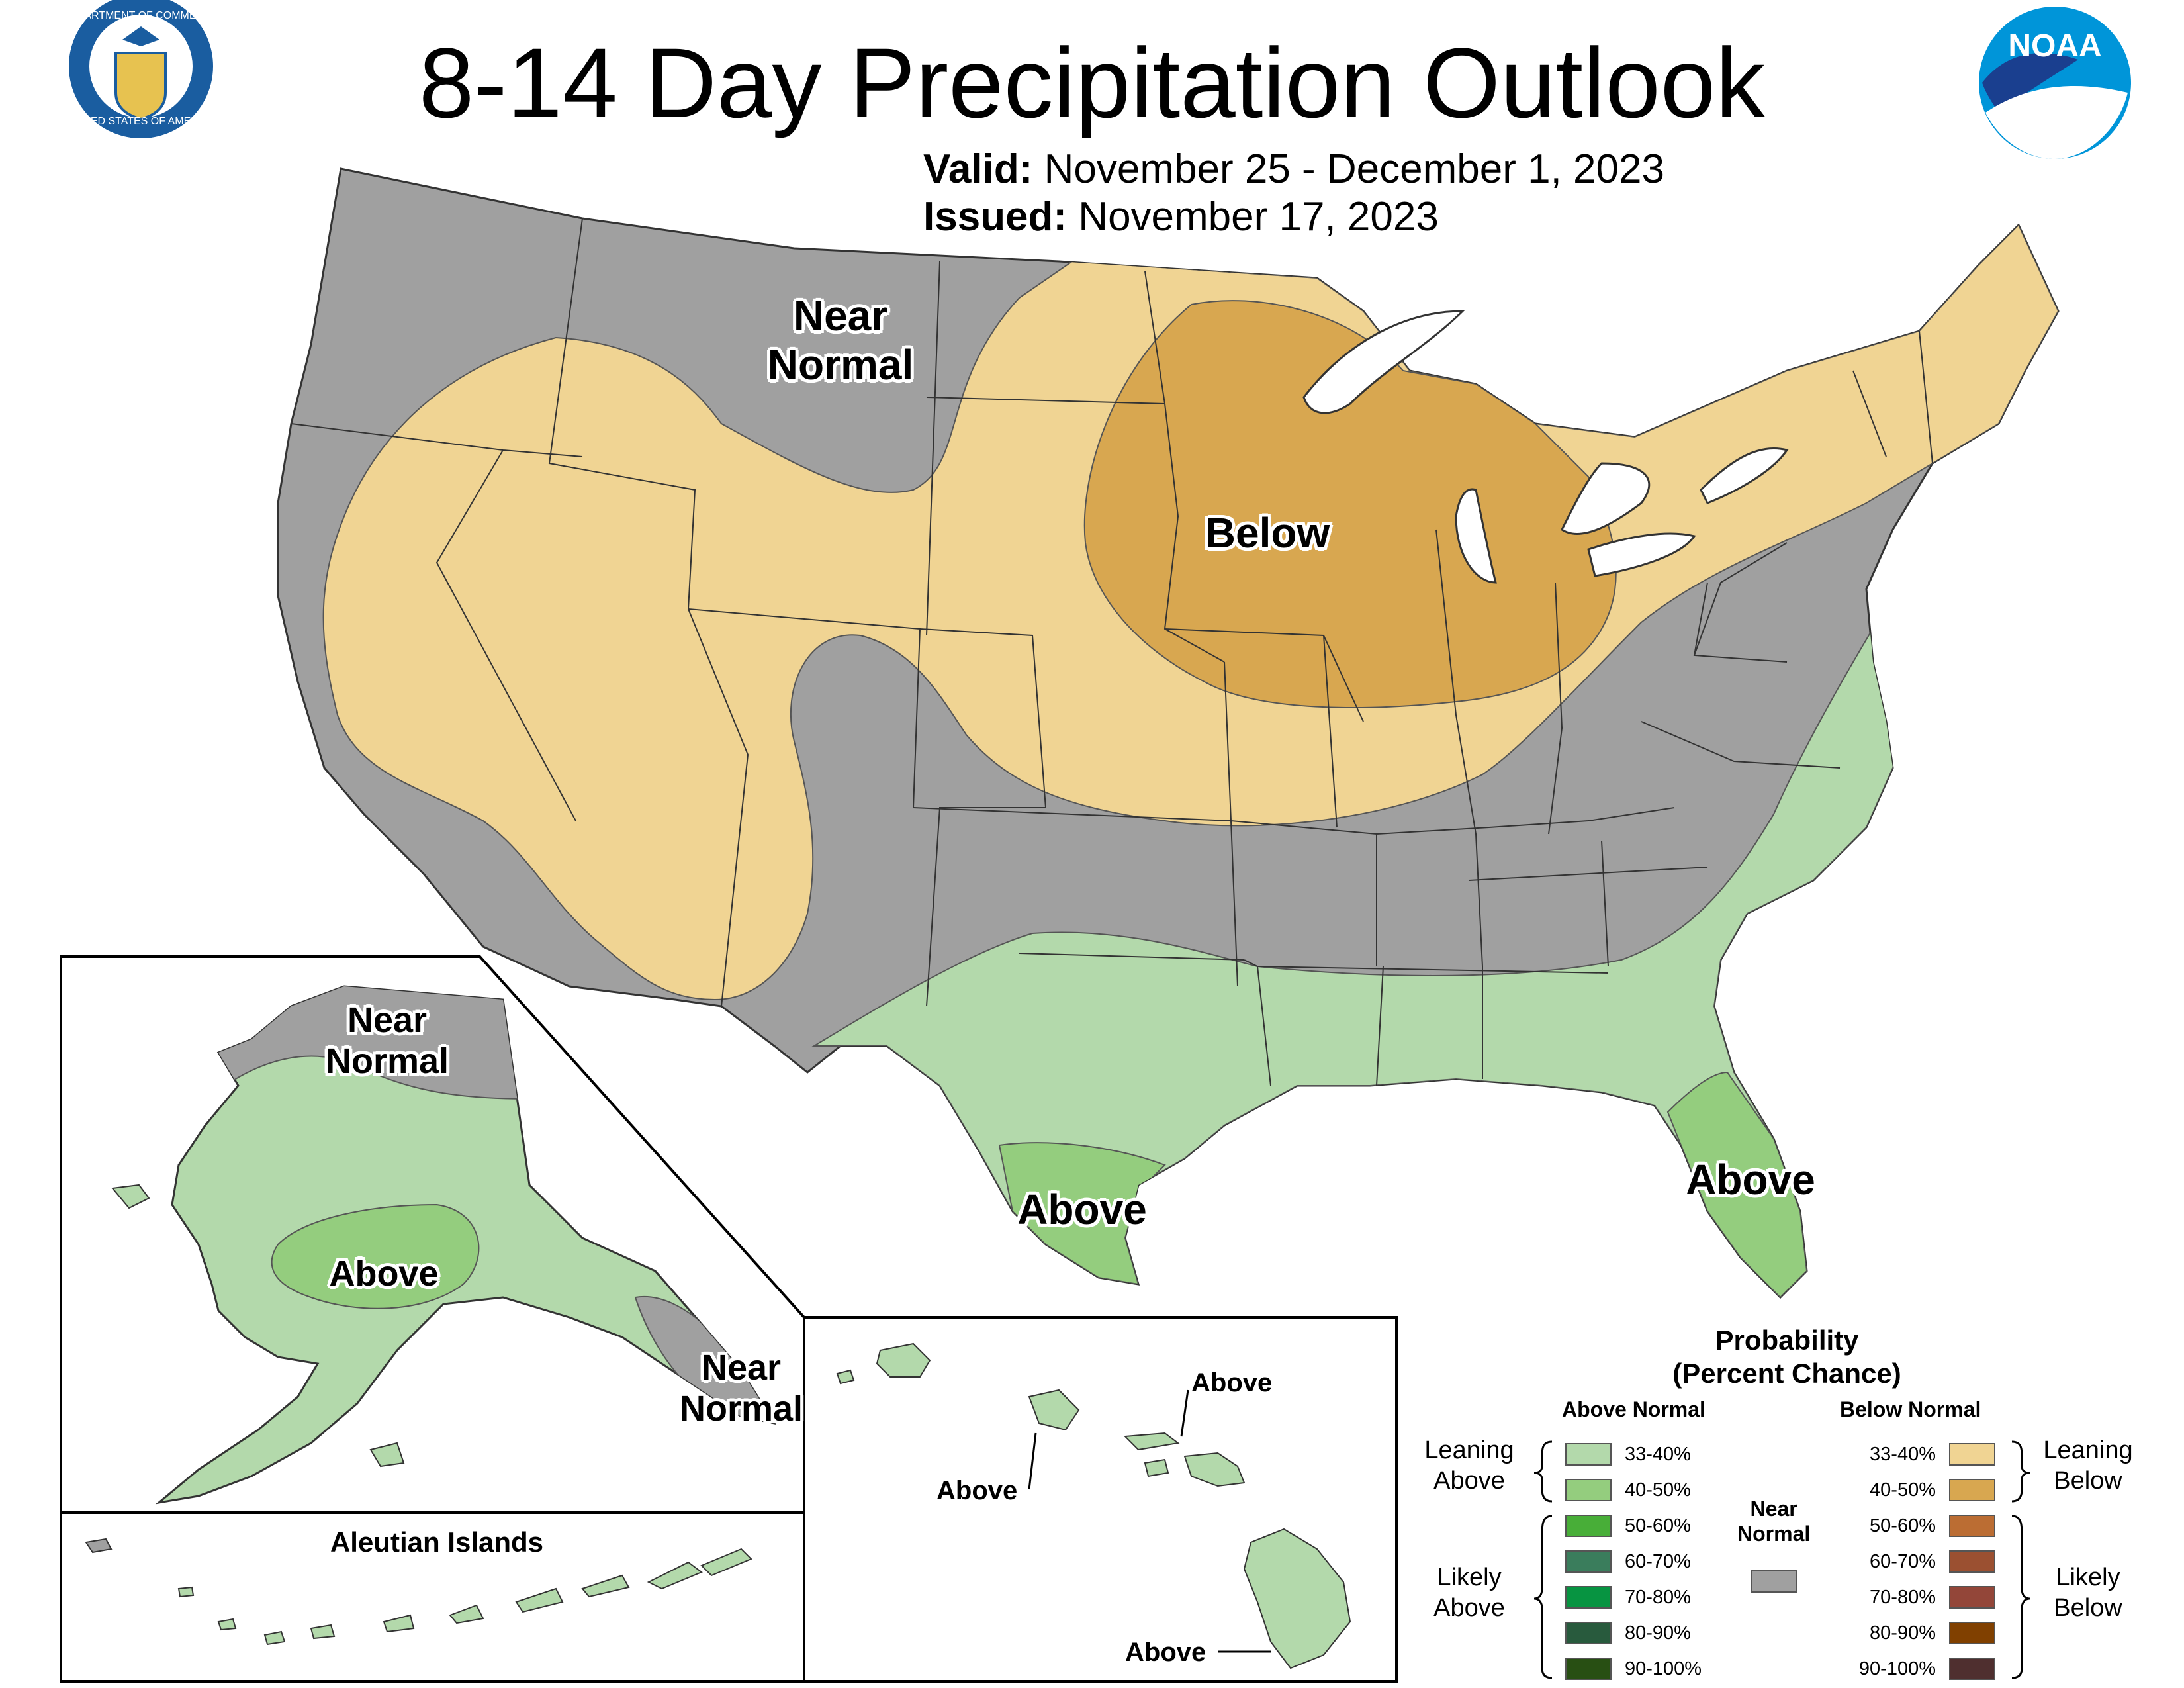 Image resolution: width=2184 pixels, height=1688 pixels. What do you see at coordinates (1903, 1454) in the screenshot?
I see `legend-below-label-1: 33-40%` at bounding box center [1903, 1454].